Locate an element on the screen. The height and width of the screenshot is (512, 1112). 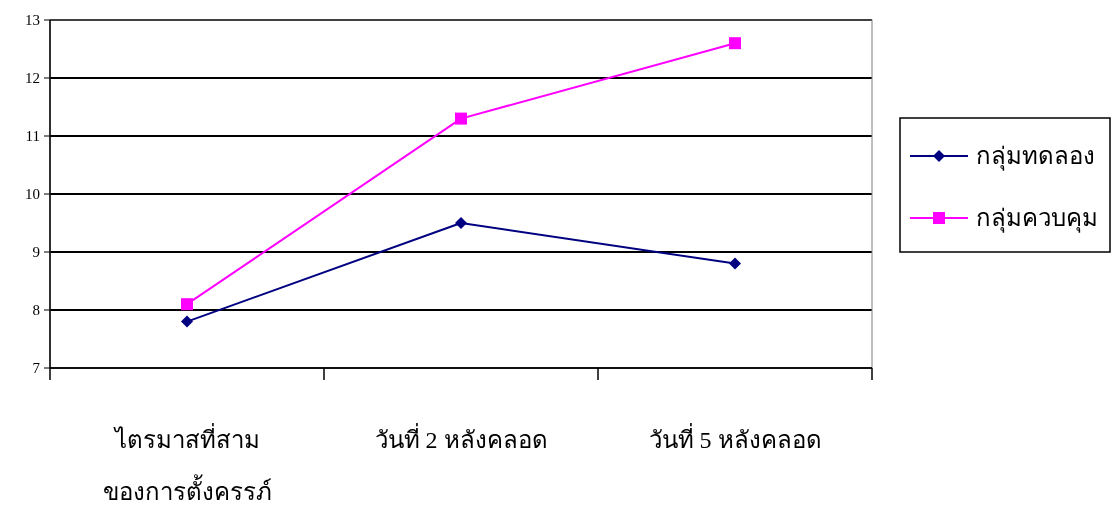
x-tick-label: วันที่ 5 หลังคลอด is located at coordinates (735, 438).